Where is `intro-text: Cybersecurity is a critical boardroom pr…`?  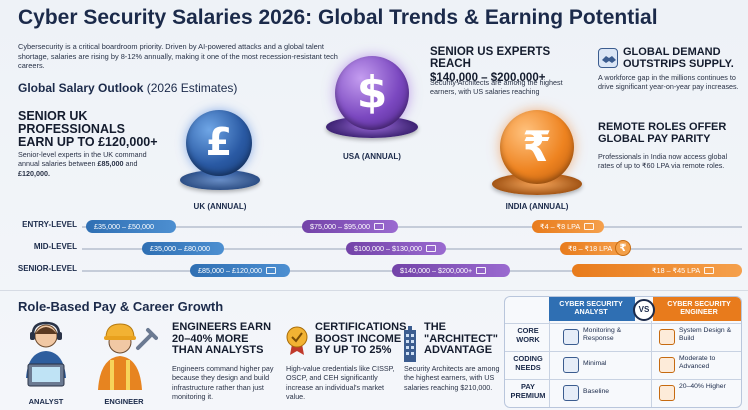
intro-text: Cybersecurity is a critical boardroom pr… is located at coordinates (178, 56).